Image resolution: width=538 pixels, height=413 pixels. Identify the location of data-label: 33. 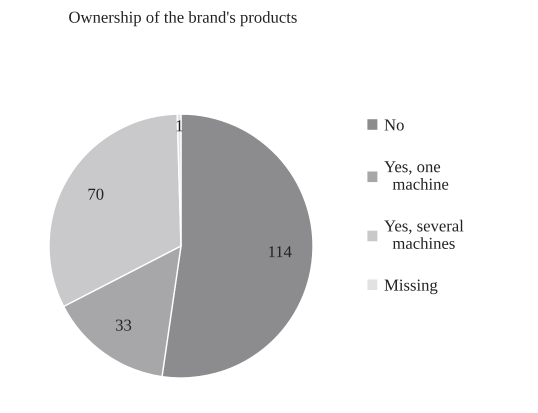
(124, 325).